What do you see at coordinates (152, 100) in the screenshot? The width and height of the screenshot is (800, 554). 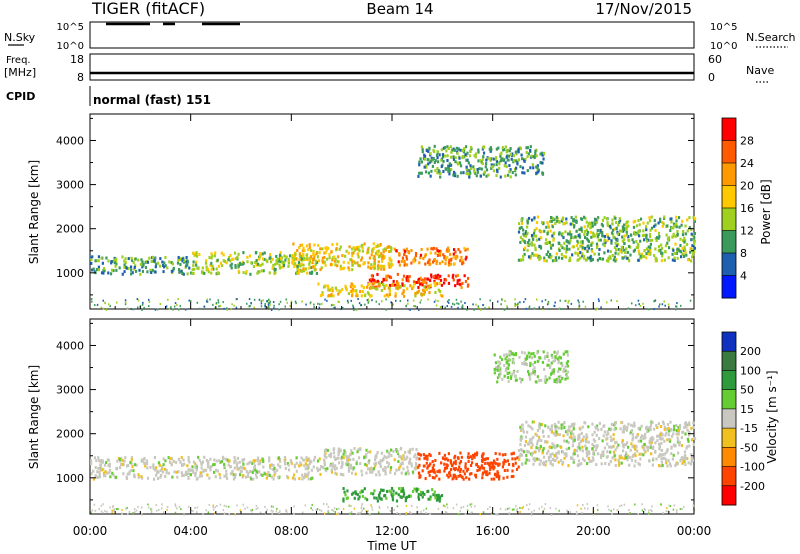 I see `cpid-text: normal (fast) 151` at bounding box center [152, 100].